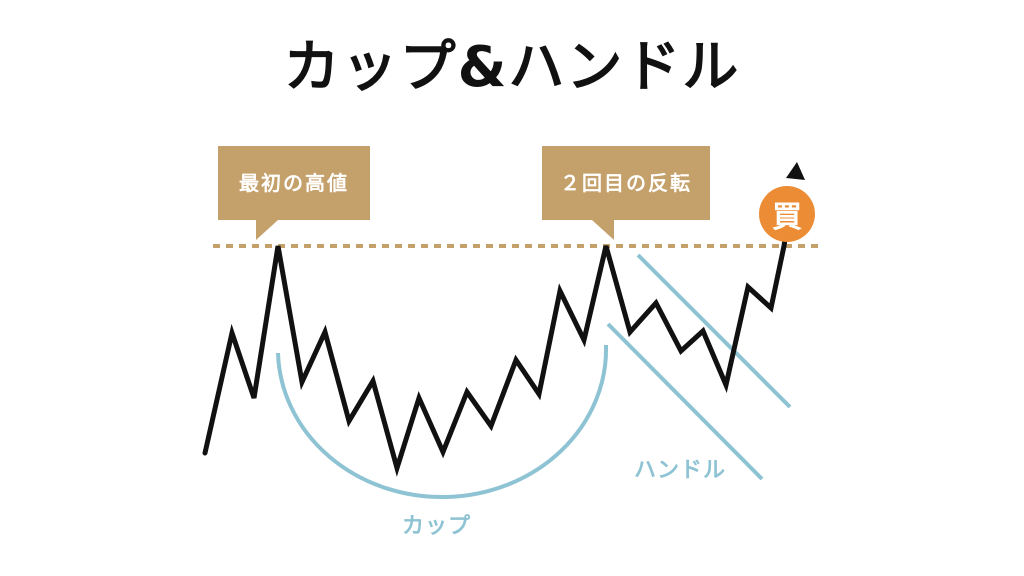  I want to click on handle-upper-line, so click(714, 331).